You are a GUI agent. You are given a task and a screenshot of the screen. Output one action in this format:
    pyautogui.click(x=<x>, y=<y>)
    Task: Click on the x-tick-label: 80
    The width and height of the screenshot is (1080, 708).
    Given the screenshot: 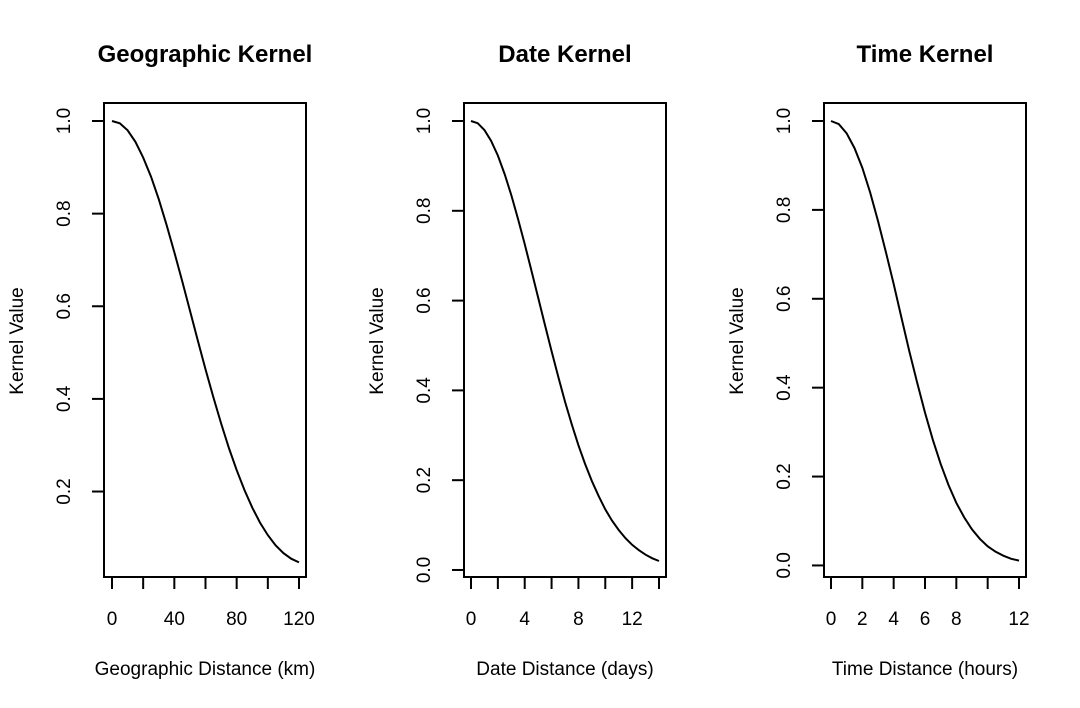 What is the action you would take?
    pyautogui.click(x=236, y=619)
    